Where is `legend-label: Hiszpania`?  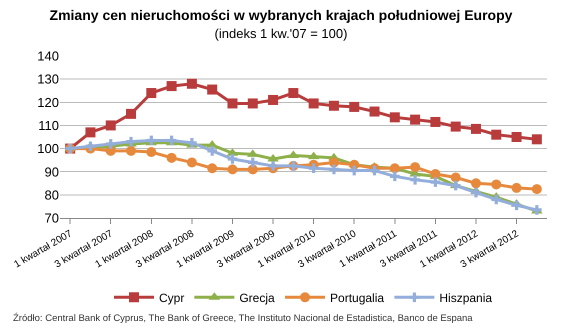 legend-label: Hiszpania is located at coordinates (465, 297).